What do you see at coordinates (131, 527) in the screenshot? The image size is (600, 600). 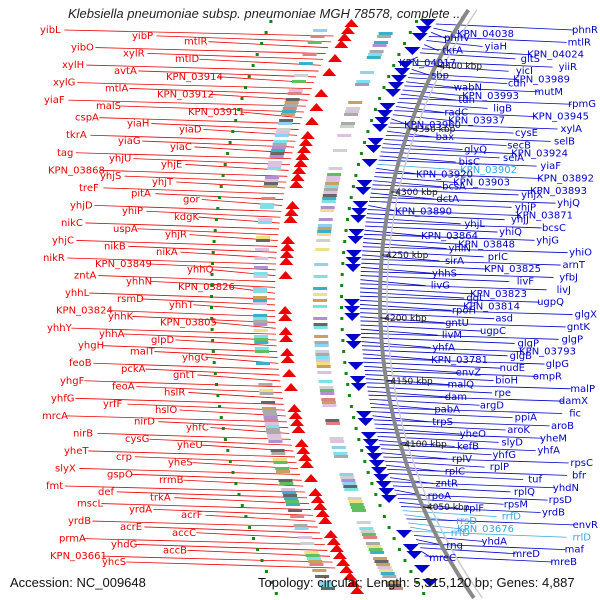 I see `forward-gene-label: acrE` at bounding box center [131, 527].